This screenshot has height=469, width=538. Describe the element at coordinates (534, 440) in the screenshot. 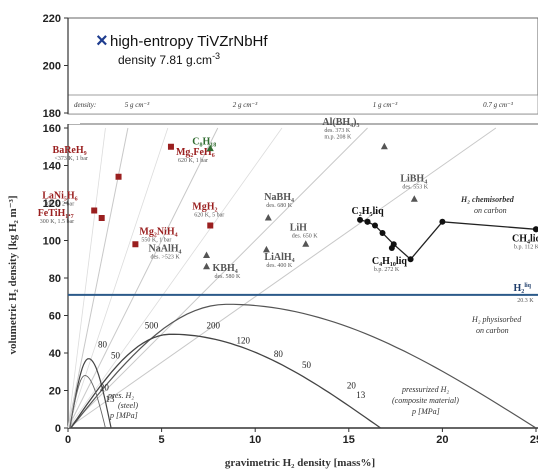

I see `x-tick-label: 25` at that location.